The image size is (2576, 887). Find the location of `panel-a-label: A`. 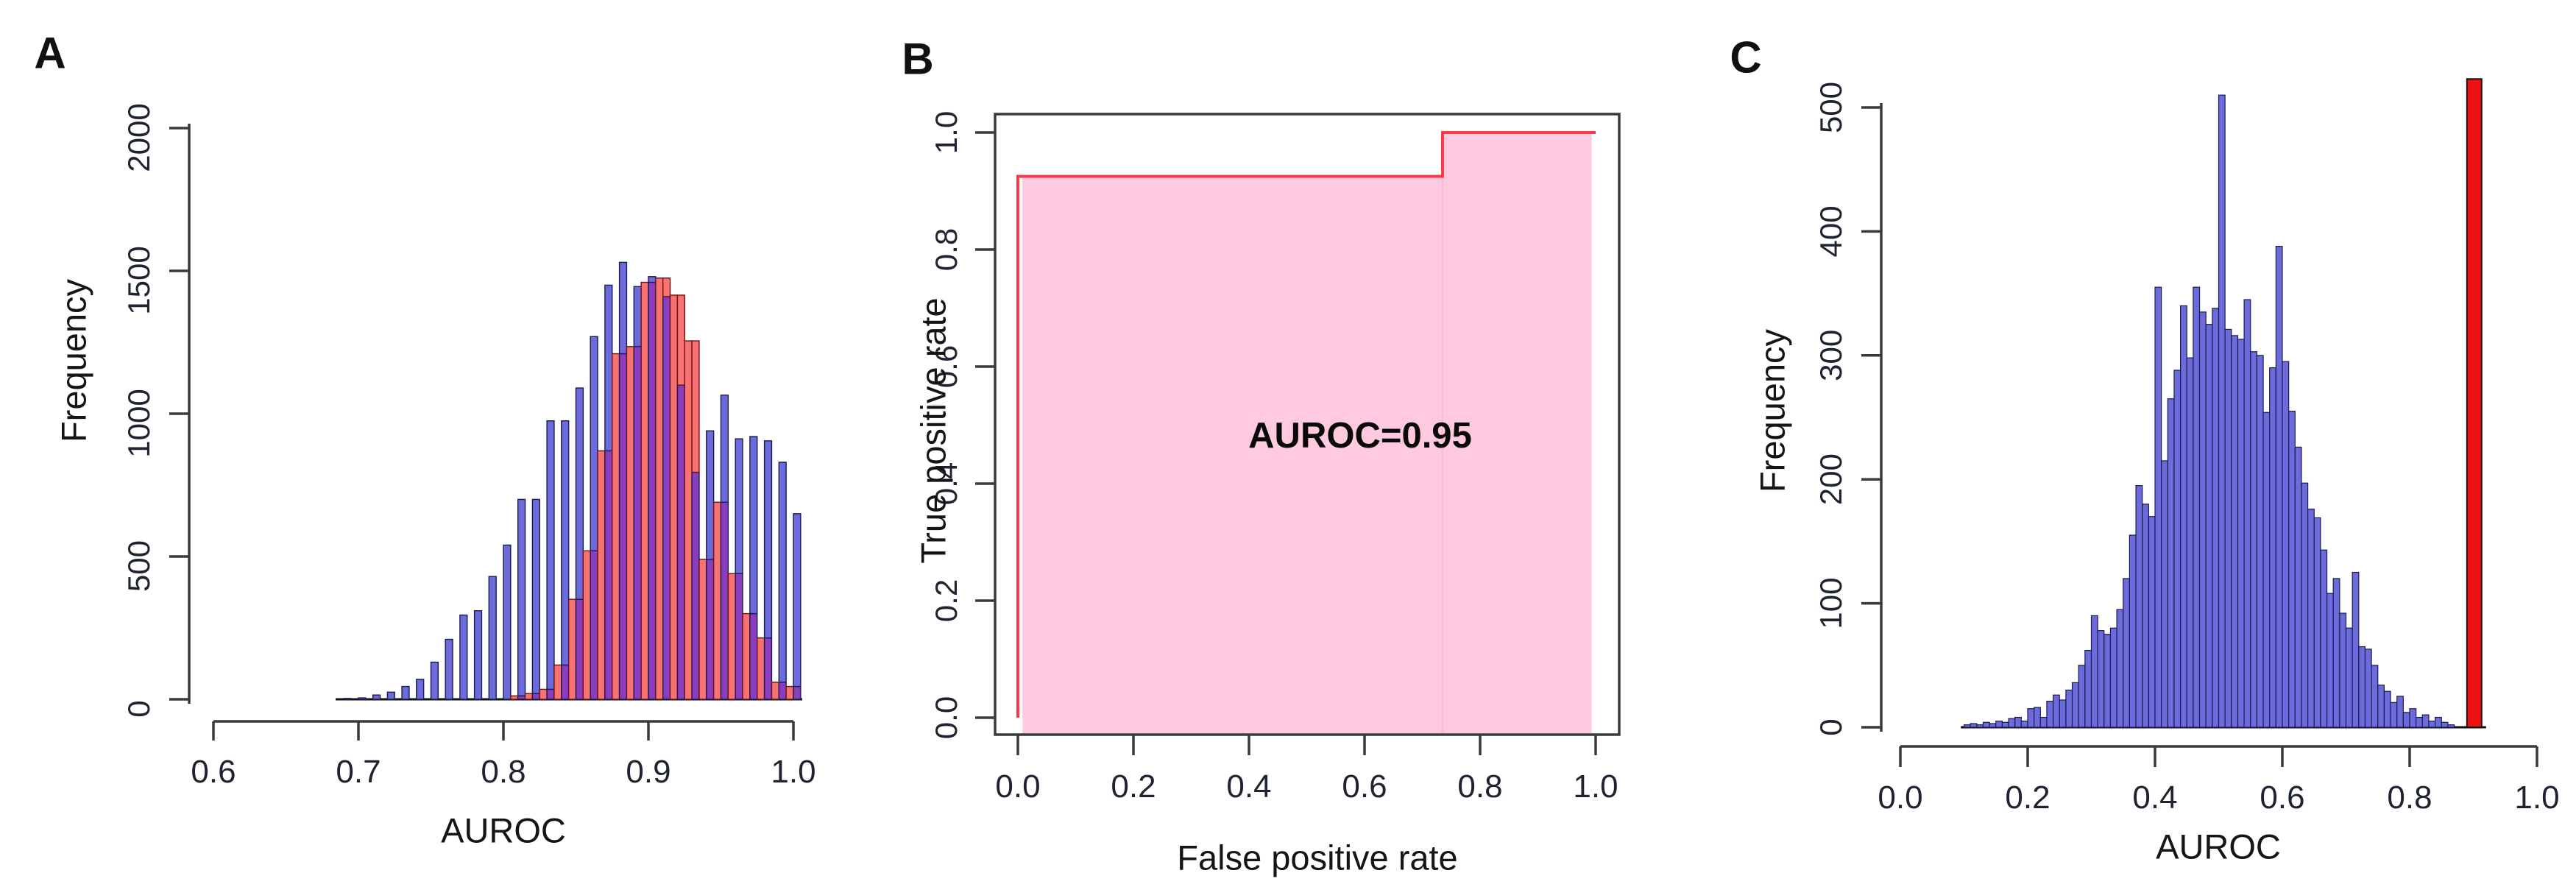

panel-a-label: A is located at coordinates (50, 53).